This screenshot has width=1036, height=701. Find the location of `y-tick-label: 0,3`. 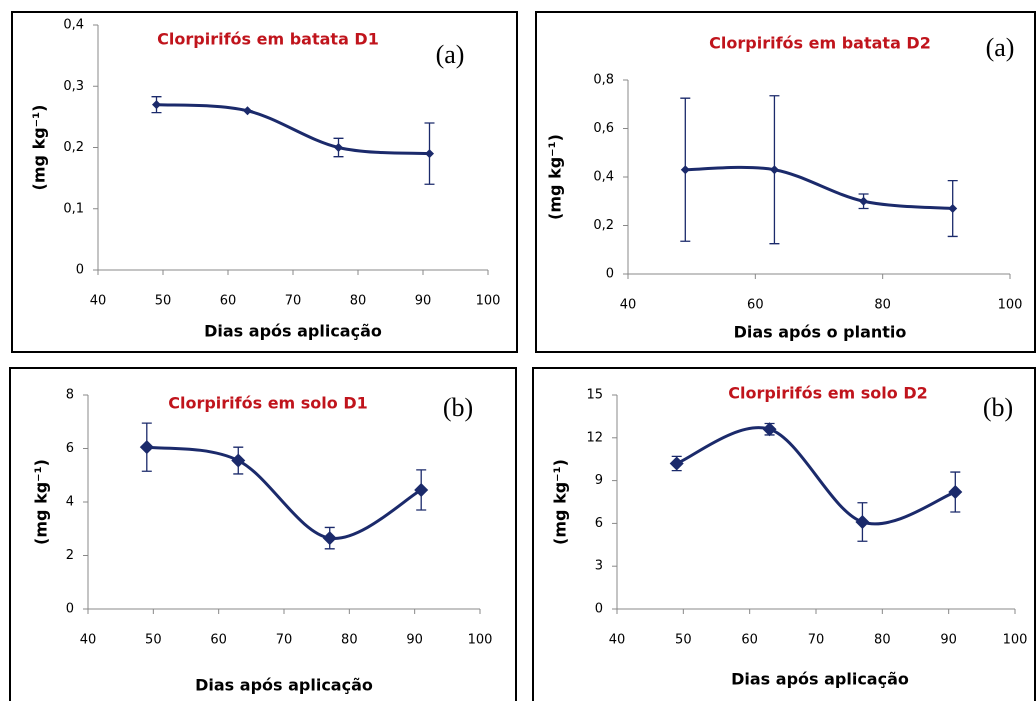

y-tick-label: 0,3 is located at coordinates (73, 86).